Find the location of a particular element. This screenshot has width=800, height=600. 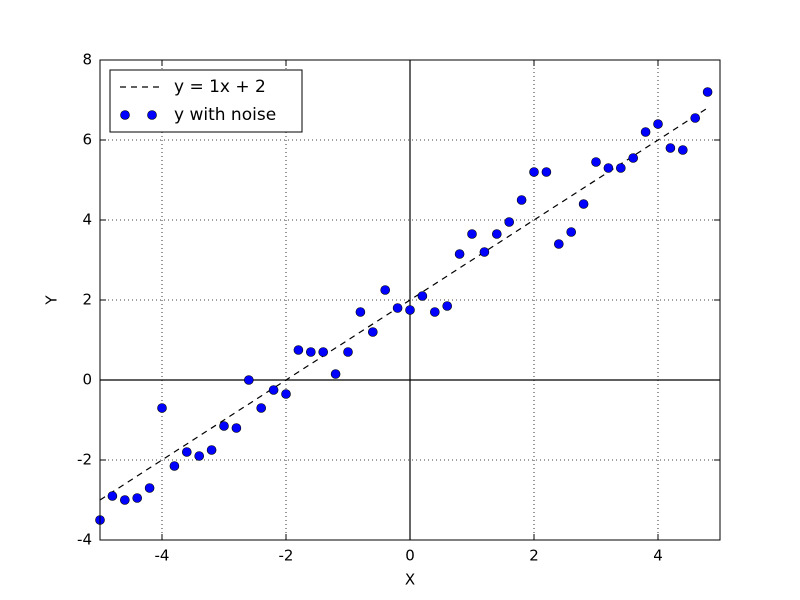

x-tick-label: 2 is located at coordinates (534, 556).